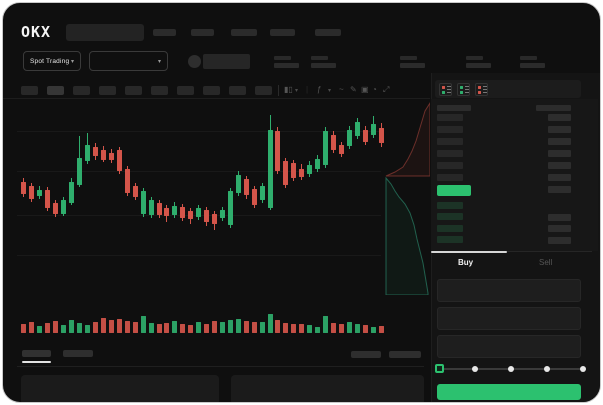 This screenshot has height=405, width=603. Describe the element at coordinates (466, 262) in the screenshot. I see `tab-buy: Buy` at that location.